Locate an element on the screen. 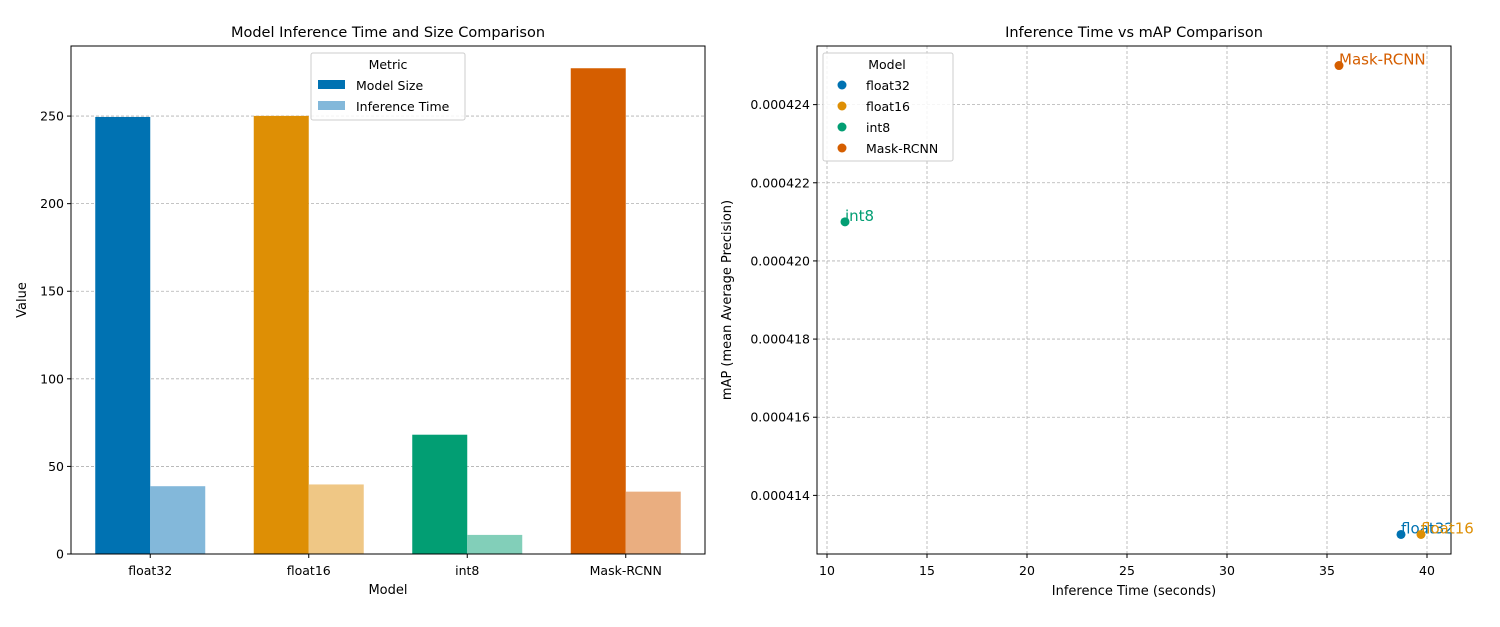  scatter-x-tick-label: 15 is located at coordinates (927, 570).